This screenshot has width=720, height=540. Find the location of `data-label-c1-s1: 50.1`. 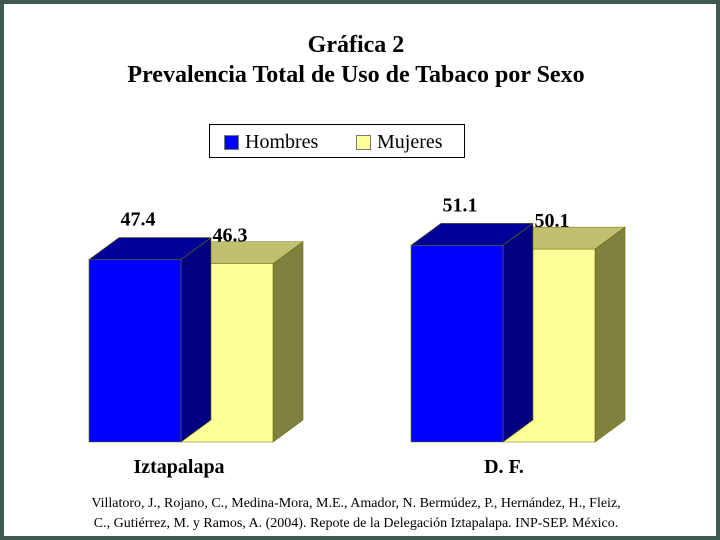

data-label-c1-s1: 50.1 is located at coordinates (552, 221).